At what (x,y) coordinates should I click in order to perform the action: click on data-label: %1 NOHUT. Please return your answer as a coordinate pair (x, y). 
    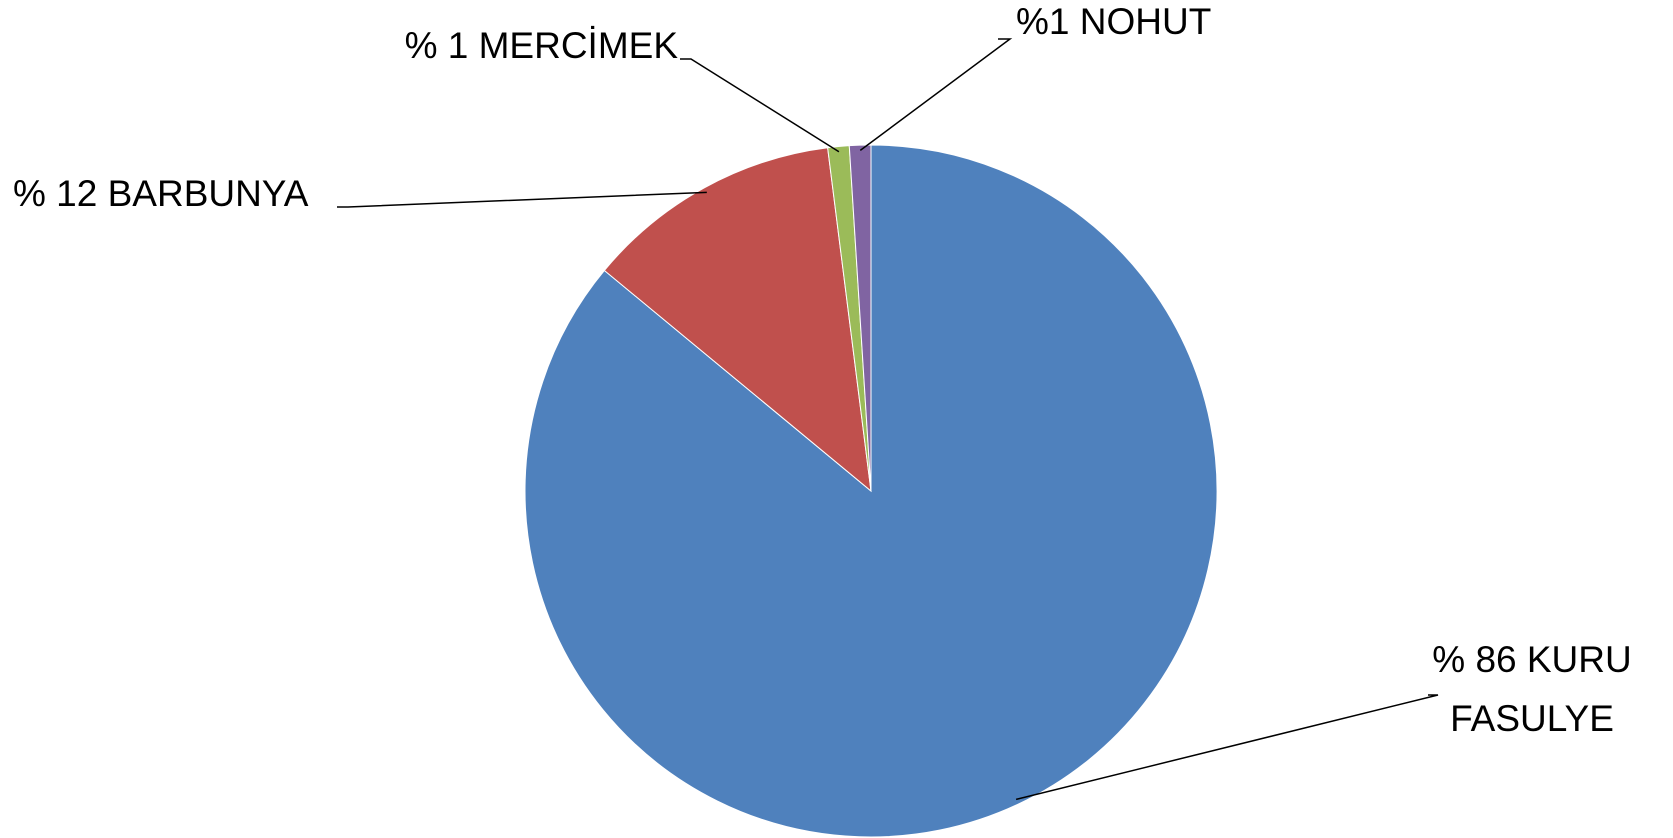
    Looking at the image, I should click on (1113, 21).